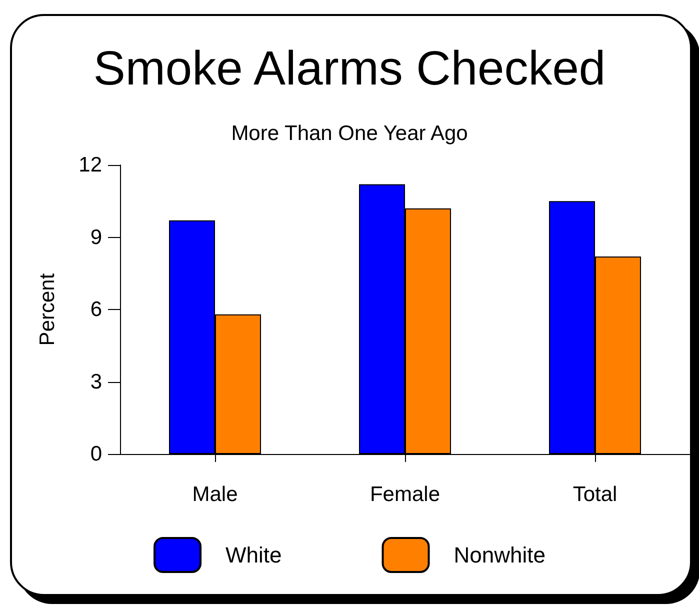  What do you see at coordinates (595, 494) in the screenshot?
I see `x-tick-label: Total` at bounding box center [595, 494].